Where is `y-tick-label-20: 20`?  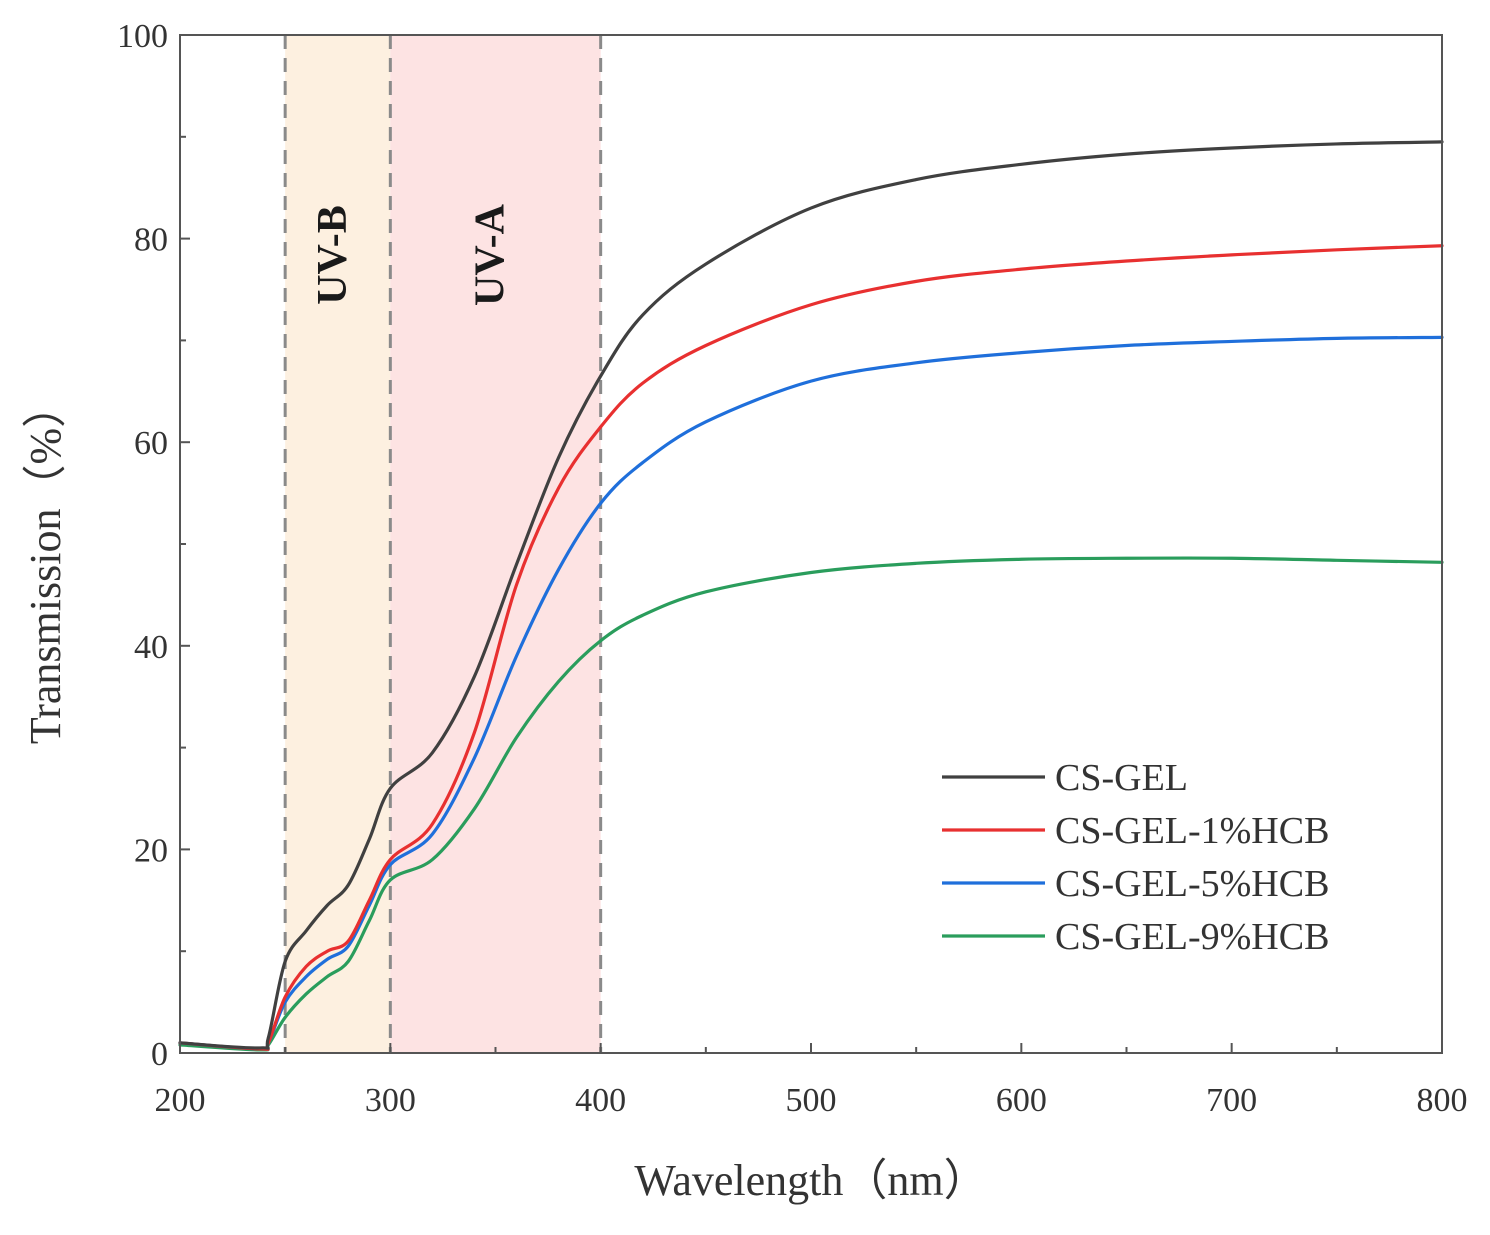
y-tick-label-20: 20 is located at coordinates (151, 850).